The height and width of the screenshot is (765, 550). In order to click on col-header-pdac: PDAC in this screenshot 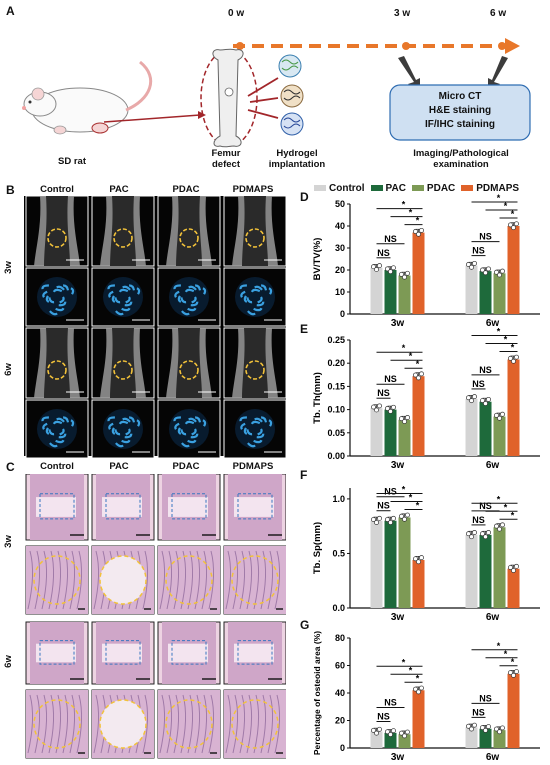, I will do `click(186, 189)`.